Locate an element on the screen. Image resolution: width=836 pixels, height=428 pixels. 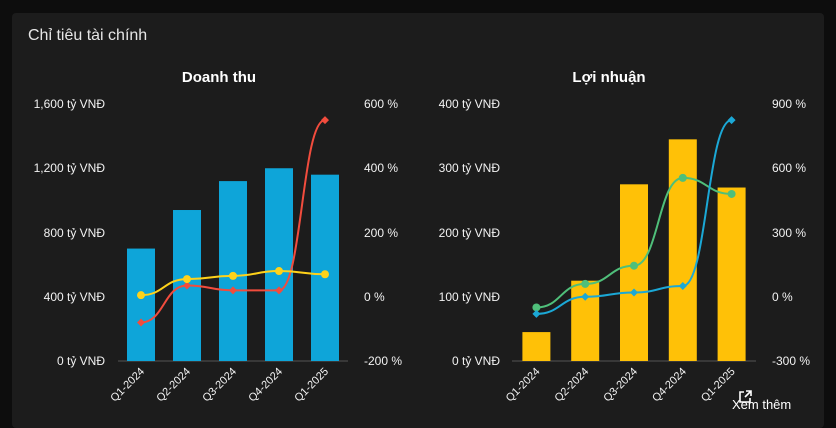
section-title: Chỉ tiêu tài chính is located at coordinates (88, 35).